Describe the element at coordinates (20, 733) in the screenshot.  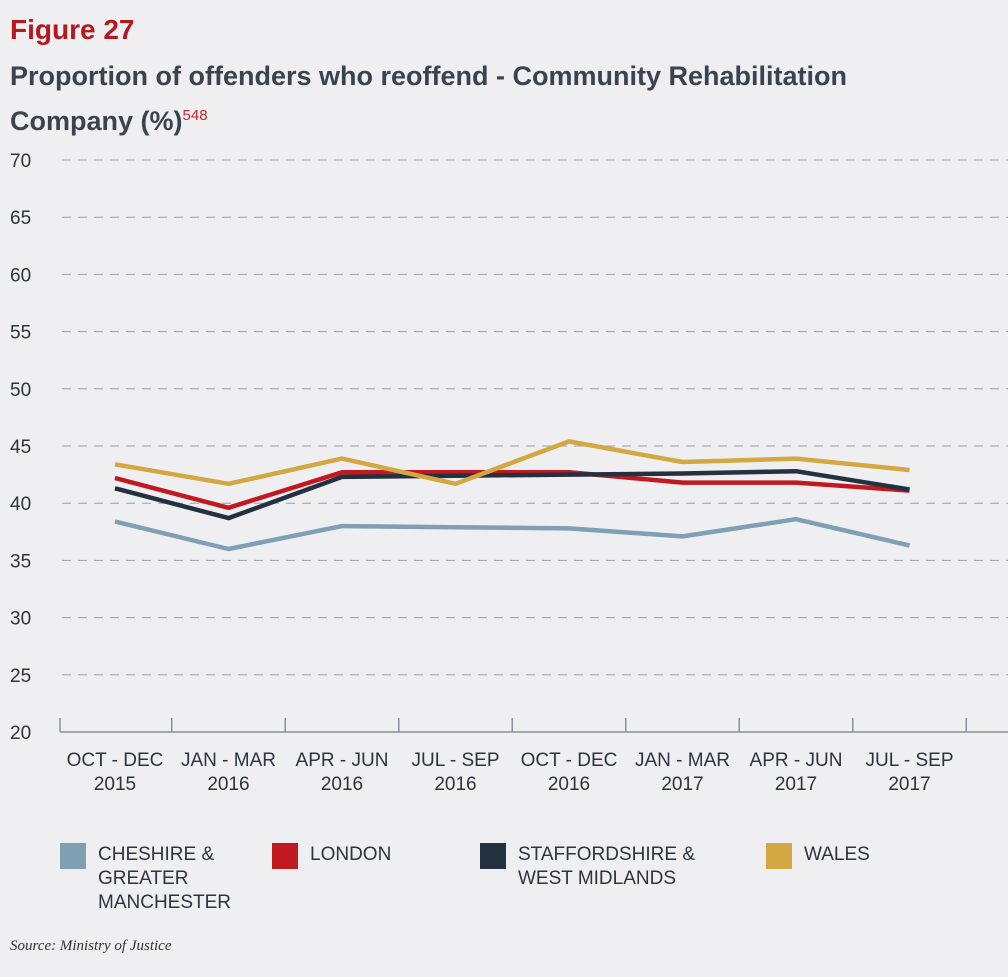
I see `y-tick-label: 20` at that location.